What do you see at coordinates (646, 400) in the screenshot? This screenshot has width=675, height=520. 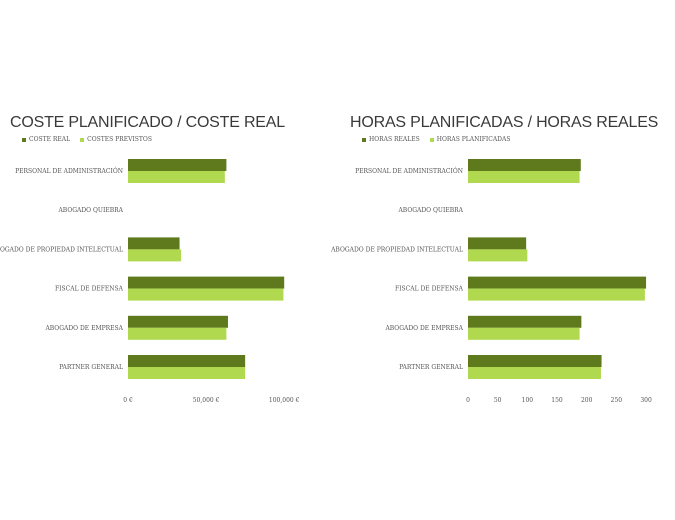 I see `x-tick-label: 300` at bounding box center [646, 400].